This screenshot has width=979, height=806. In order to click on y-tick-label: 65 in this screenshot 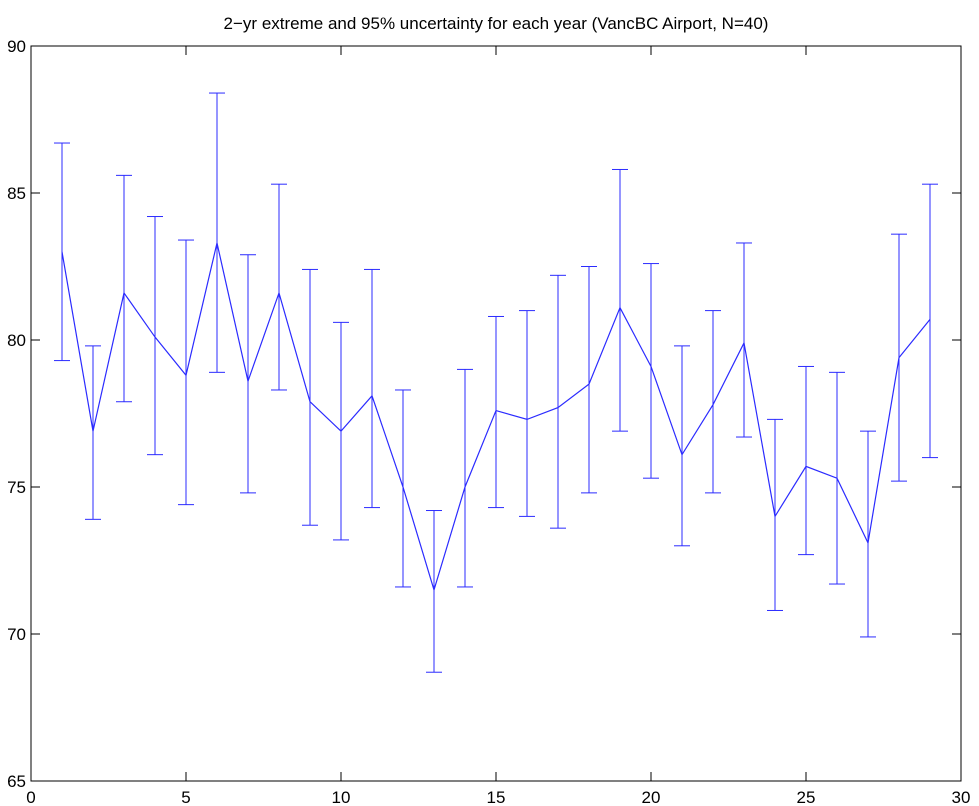, I will do `click(16, 781)`.